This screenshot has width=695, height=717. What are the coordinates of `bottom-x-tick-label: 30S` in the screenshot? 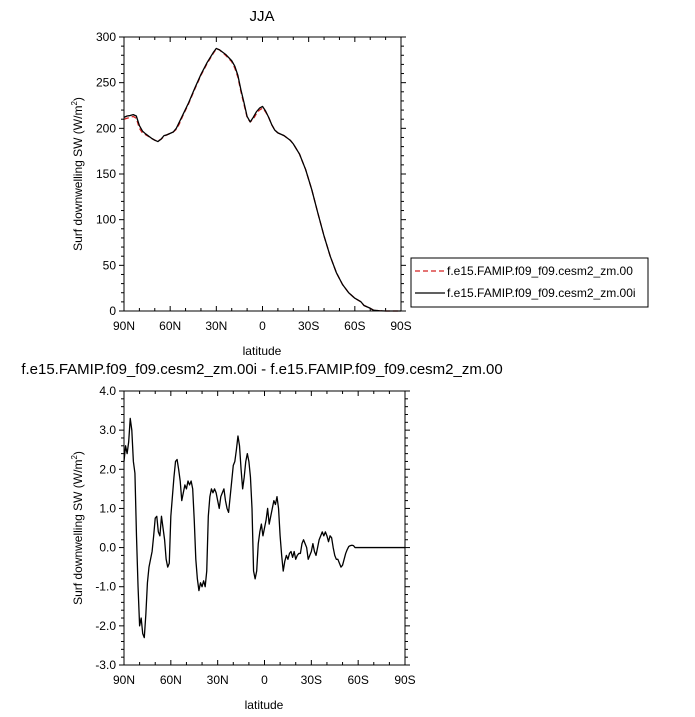 It's located at (311, 680).